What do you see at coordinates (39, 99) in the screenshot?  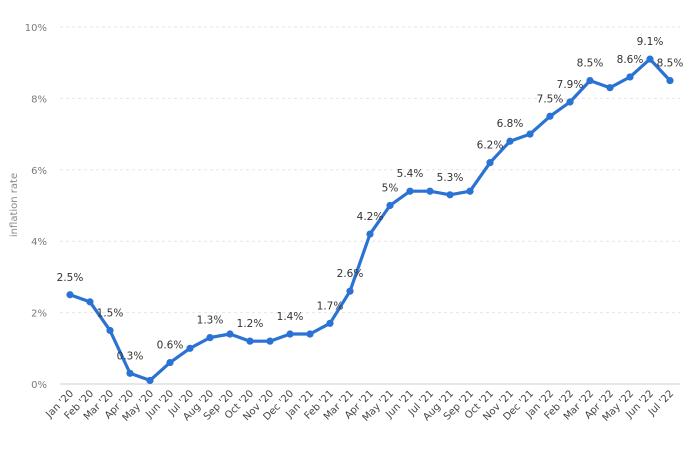 I see `y-tick-label: 8%` at bounding box center [39, 99].